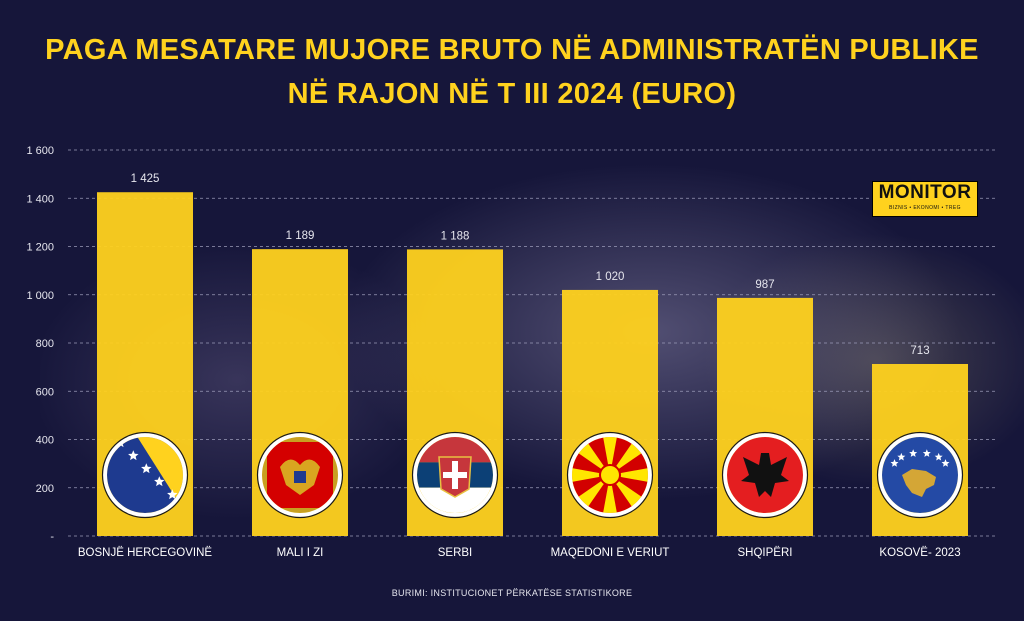 The width and height of the screenshot is (1024, 621). Describe the element at coordinates (455, 236) in the screenshot. I see `data-label: 1 188` at that location.